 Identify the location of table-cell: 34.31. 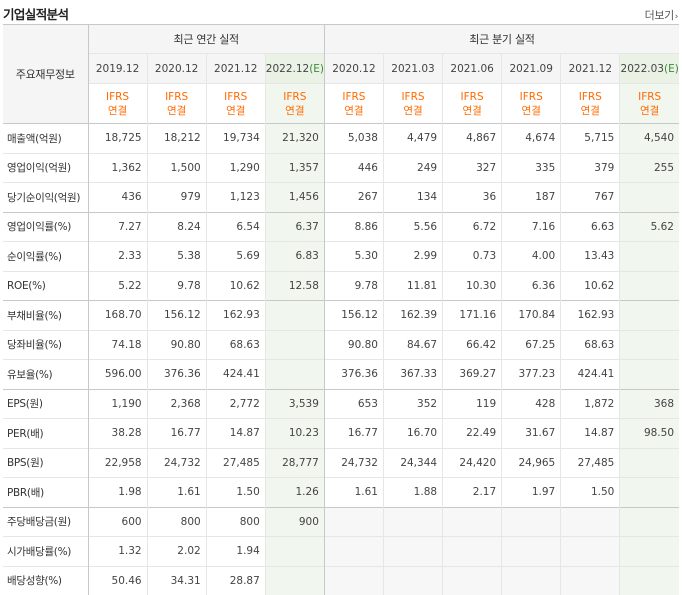
(176, 580).